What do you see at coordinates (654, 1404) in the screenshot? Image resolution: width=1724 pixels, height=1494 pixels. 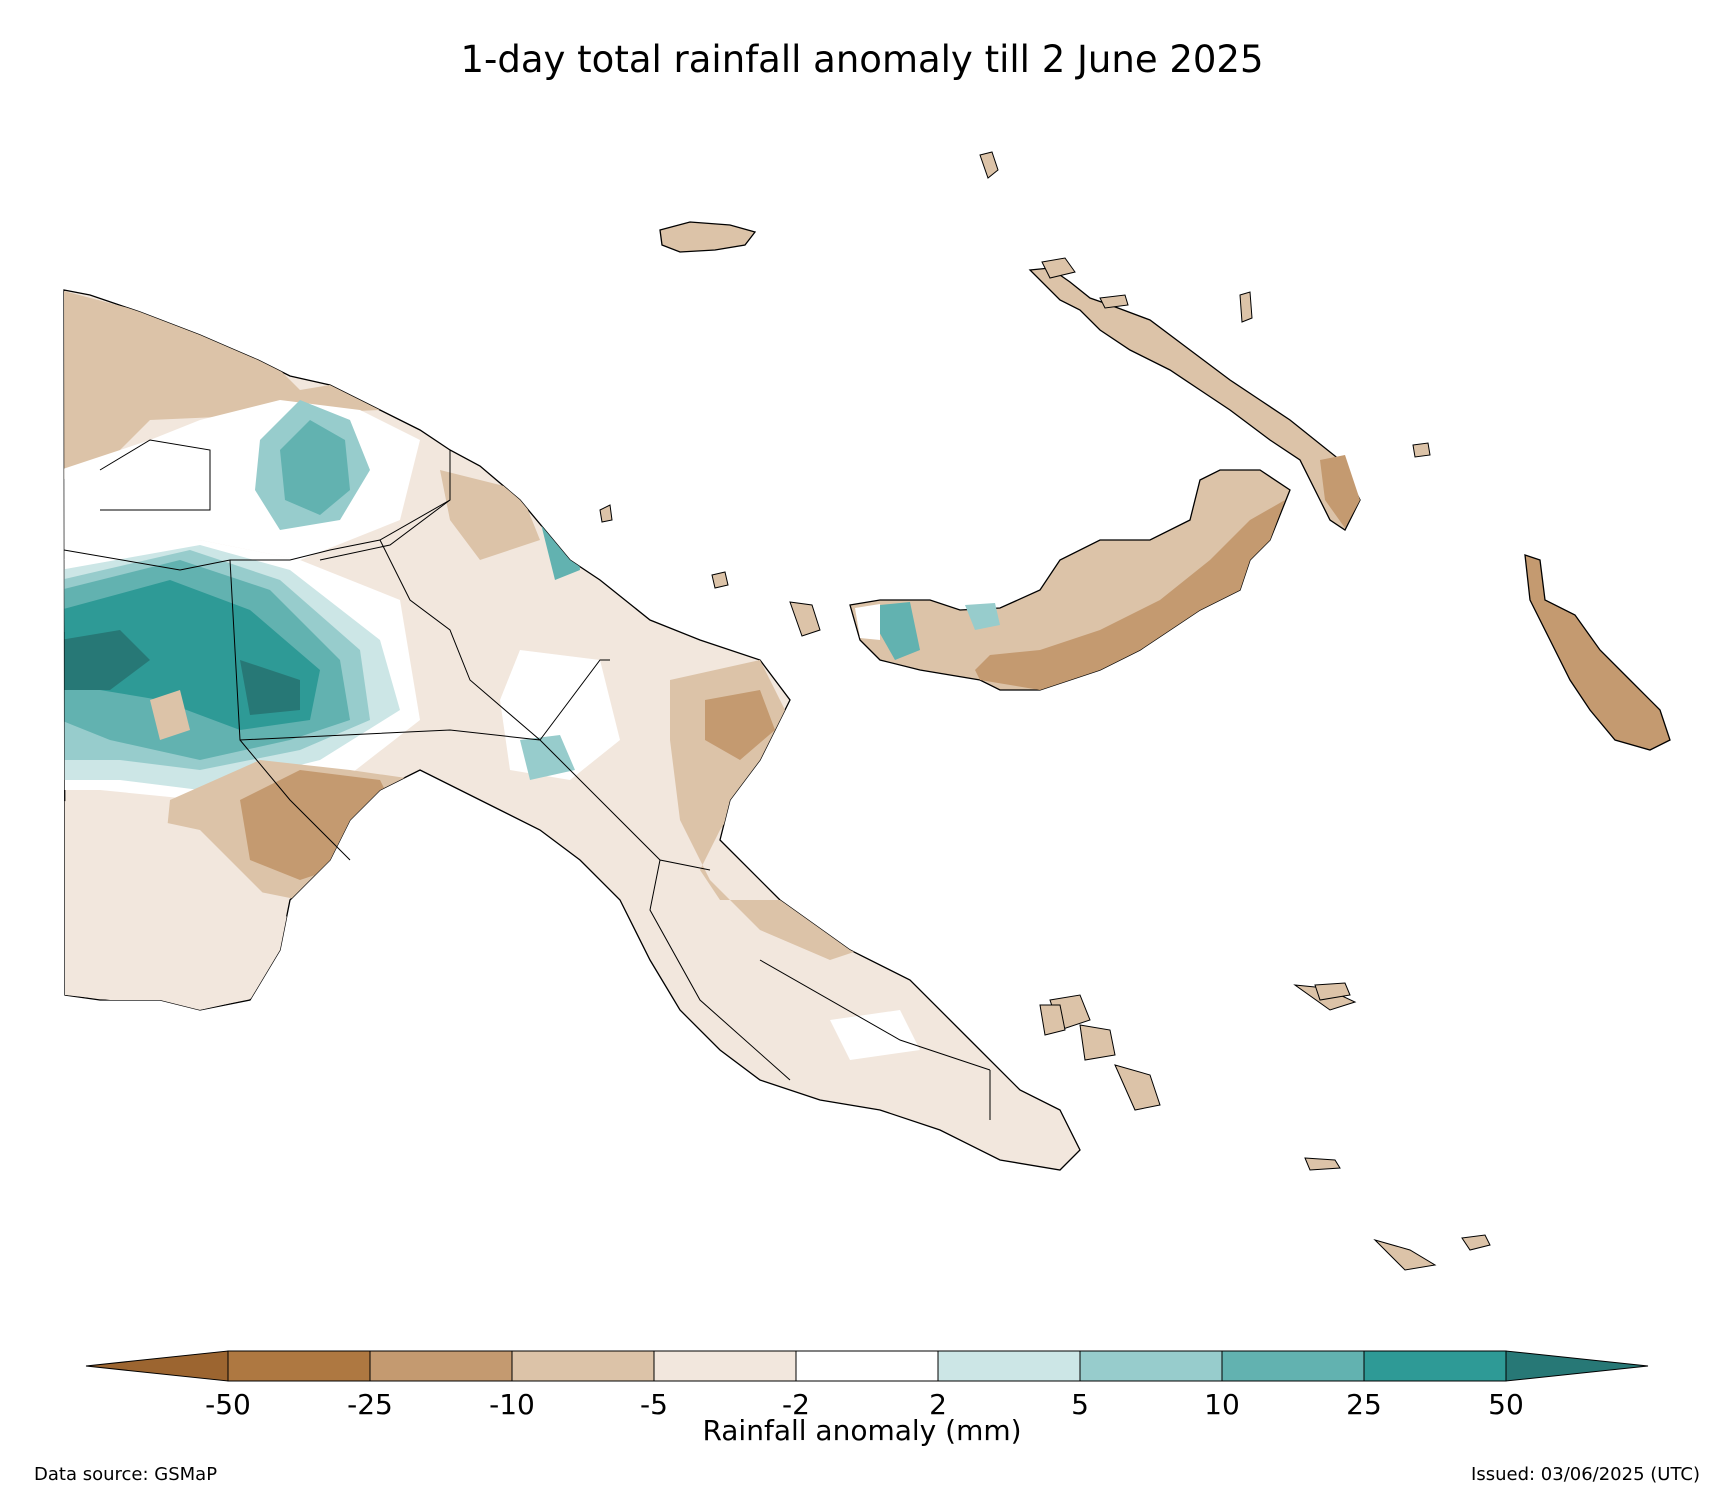 I see `colorbar-tick: -5` at bounding box center [654, 1404].